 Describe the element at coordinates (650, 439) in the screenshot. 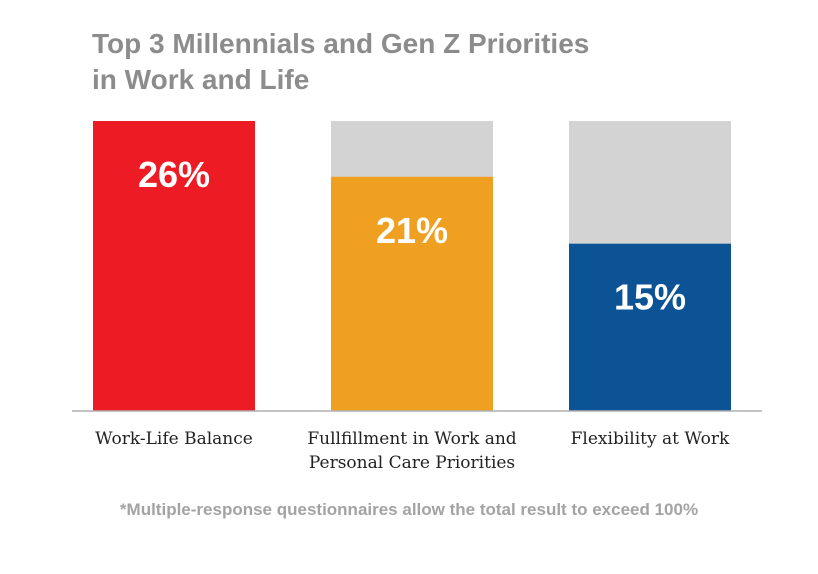

I see `category-label: Flexibility at Work` at that location.